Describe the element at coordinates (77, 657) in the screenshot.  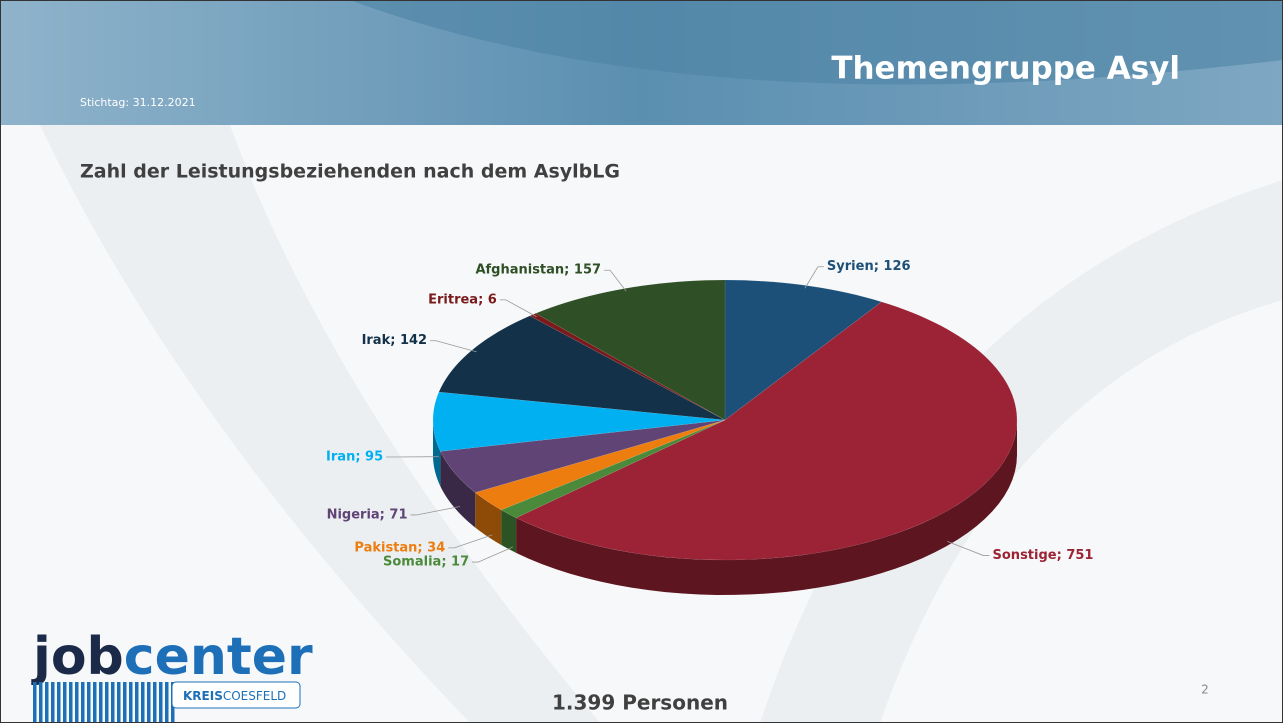
I see `logo-job: job` at that location.